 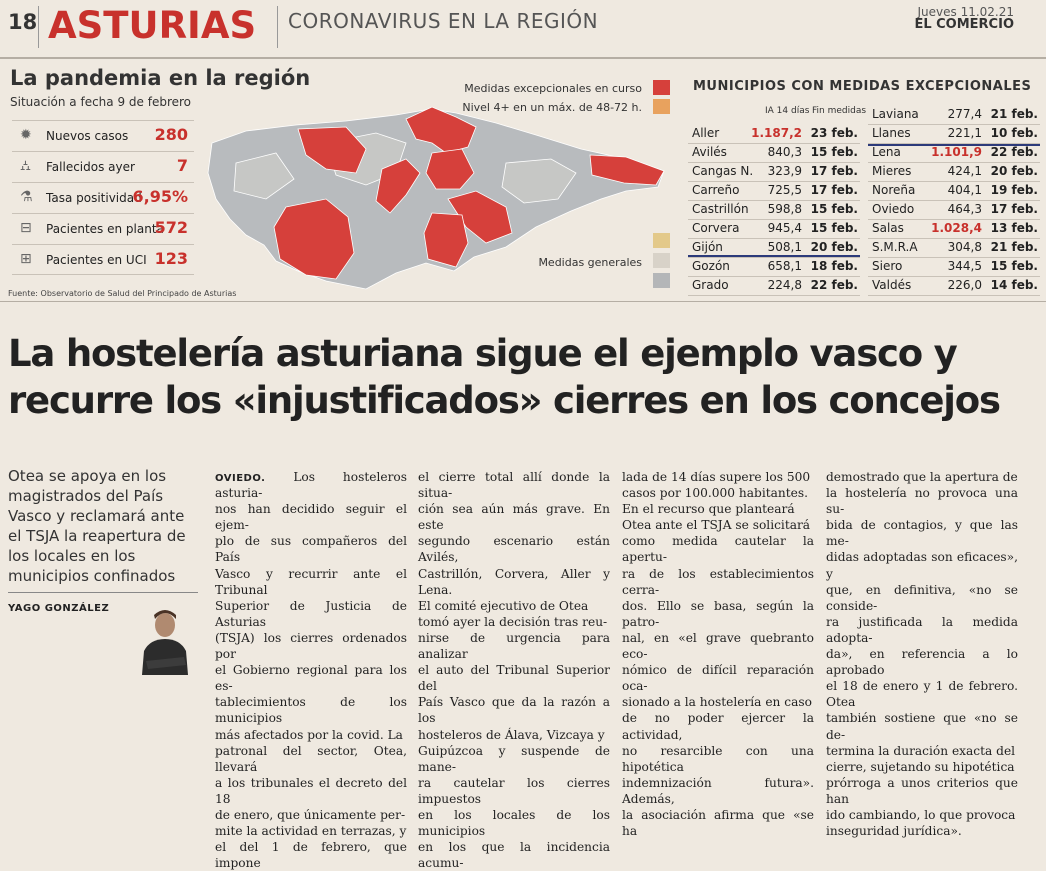 I want to click on legend-swatch-level4, so click(x=661, y=106).